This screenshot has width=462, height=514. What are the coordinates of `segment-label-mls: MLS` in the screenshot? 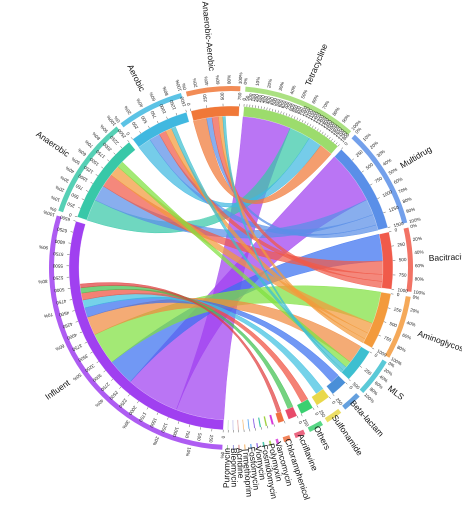 It's located at (396, 392).